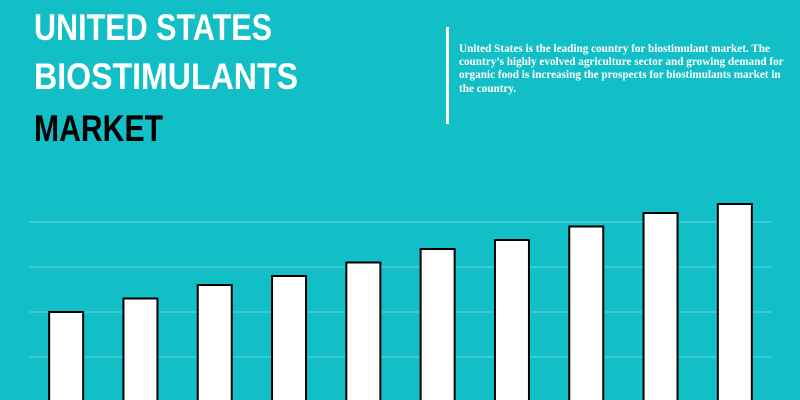 The image size is (800, 400). I want to click on title-line: MARKET, so click(98, 128).